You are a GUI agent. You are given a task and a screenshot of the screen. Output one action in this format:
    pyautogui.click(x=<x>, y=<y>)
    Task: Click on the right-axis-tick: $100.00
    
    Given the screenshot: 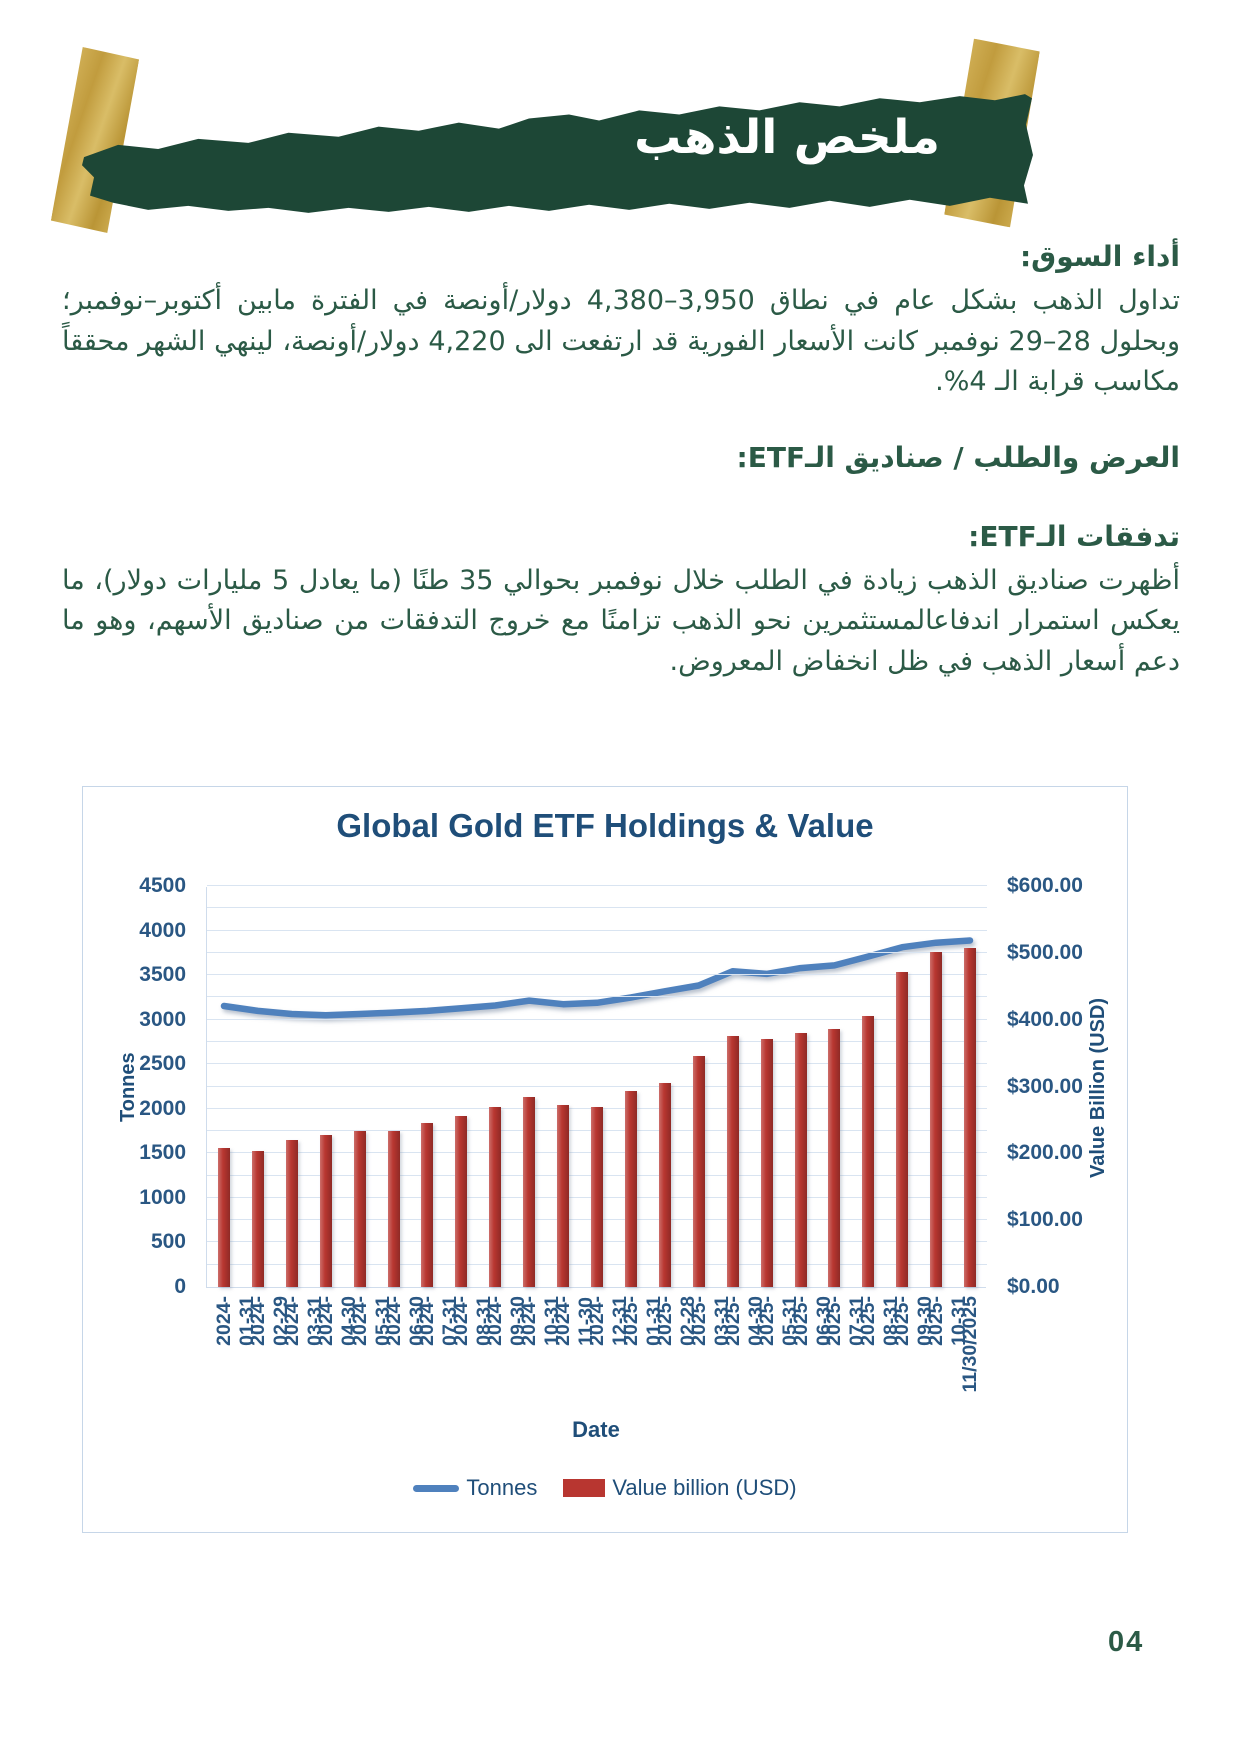 What is the action you would take?
    pyautogui.click(x=1045, y=1220)
    